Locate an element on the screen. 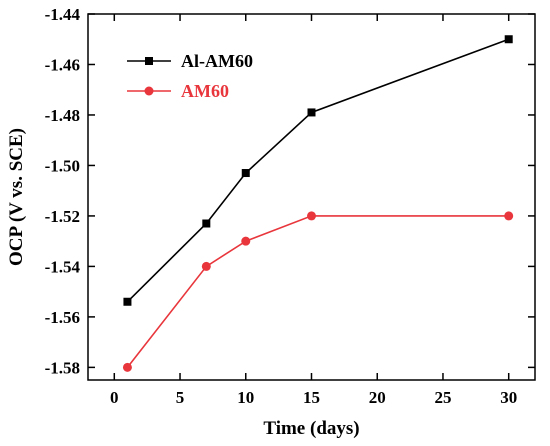 This screenshot has height=446, width=550. legend-label-am60: AM60 is located at coordinates (205, 91).